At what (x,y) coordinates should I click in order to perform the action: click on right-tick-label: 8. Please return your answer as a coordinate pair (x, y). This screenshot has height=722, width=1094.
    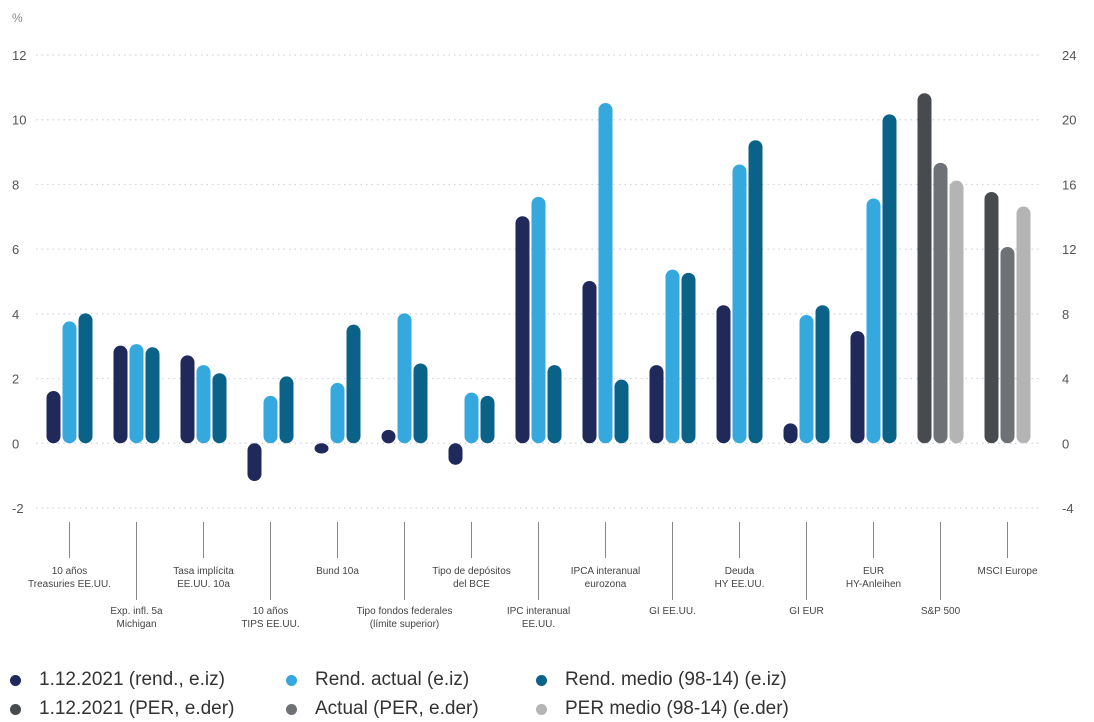
    Looking at the image, I should click on (1065, 314).